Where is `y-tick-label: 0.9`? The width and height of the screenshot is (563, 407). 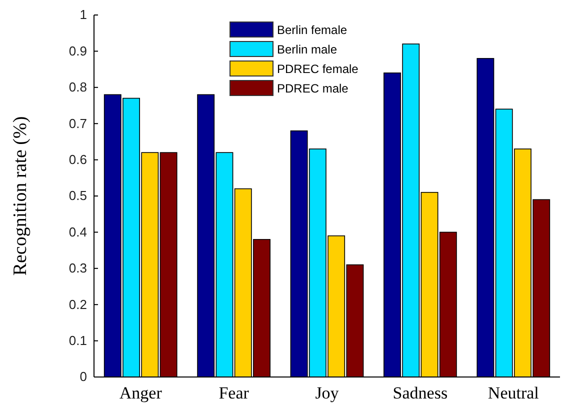
y-tick-label: 0.9 is located at coordinates (77, 50).